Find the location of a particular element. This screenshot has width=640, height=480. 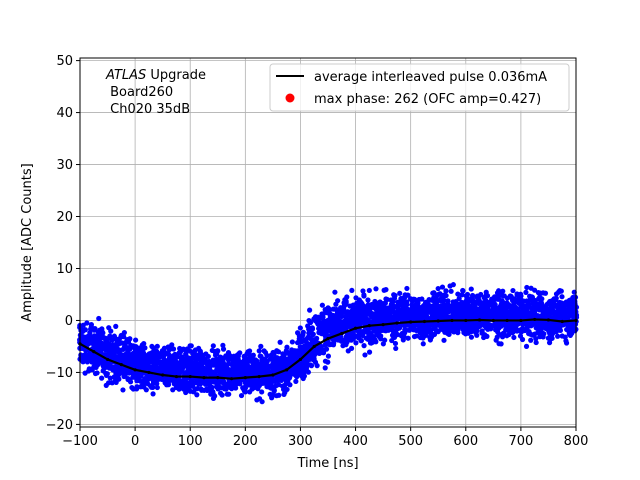

x-tick-label: 0 is located at coordinates (135, 441).